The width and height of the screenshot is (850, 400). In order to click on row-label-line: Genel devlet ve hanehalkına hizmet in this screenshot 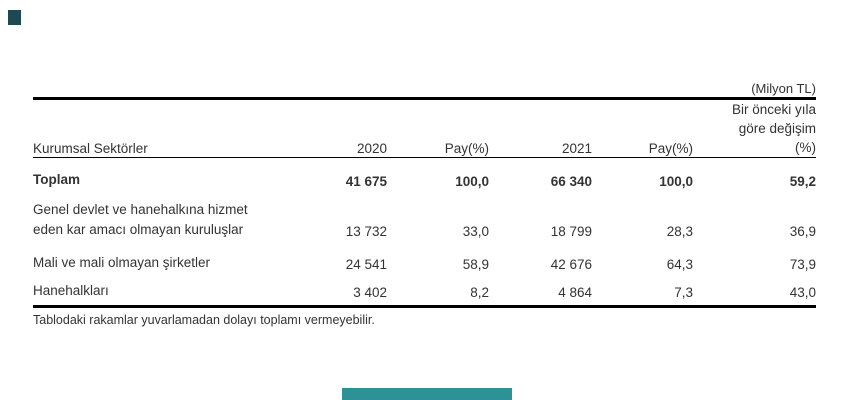, I will do `click(140, 209)`.